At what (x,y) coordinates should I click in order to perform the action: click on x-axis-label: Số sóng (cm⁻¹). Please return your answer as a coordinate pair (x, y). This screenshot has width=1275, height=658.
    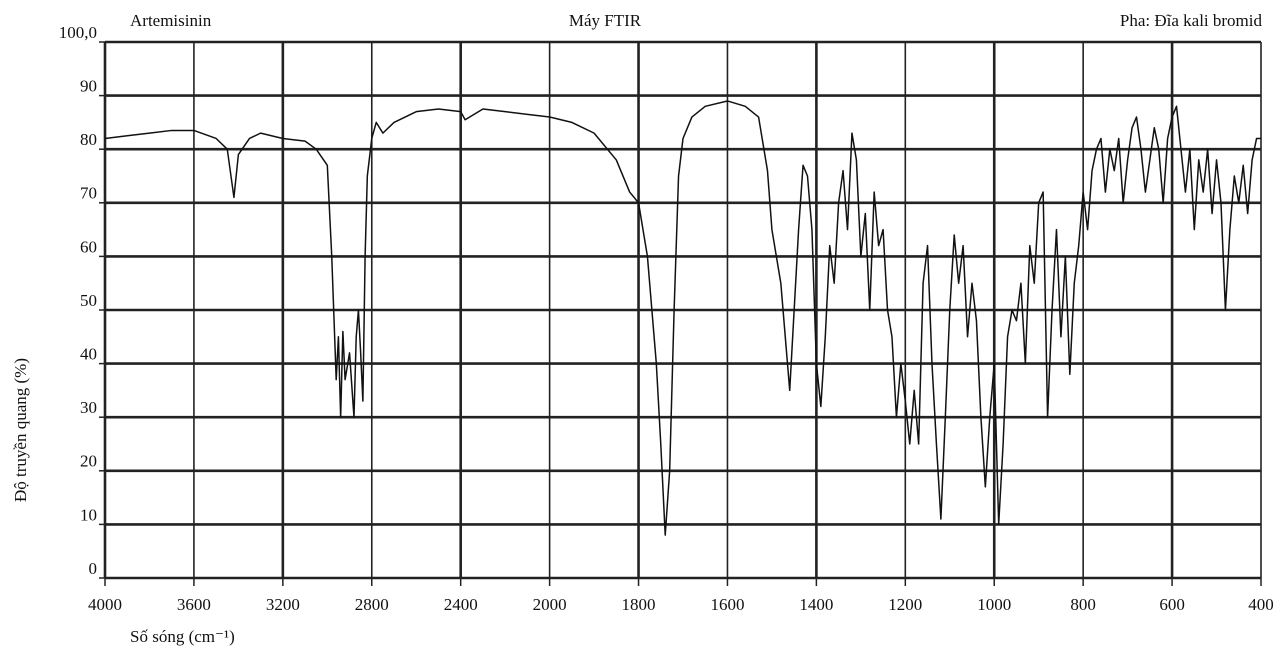
    Looking at the image, I should click on (182, 636).